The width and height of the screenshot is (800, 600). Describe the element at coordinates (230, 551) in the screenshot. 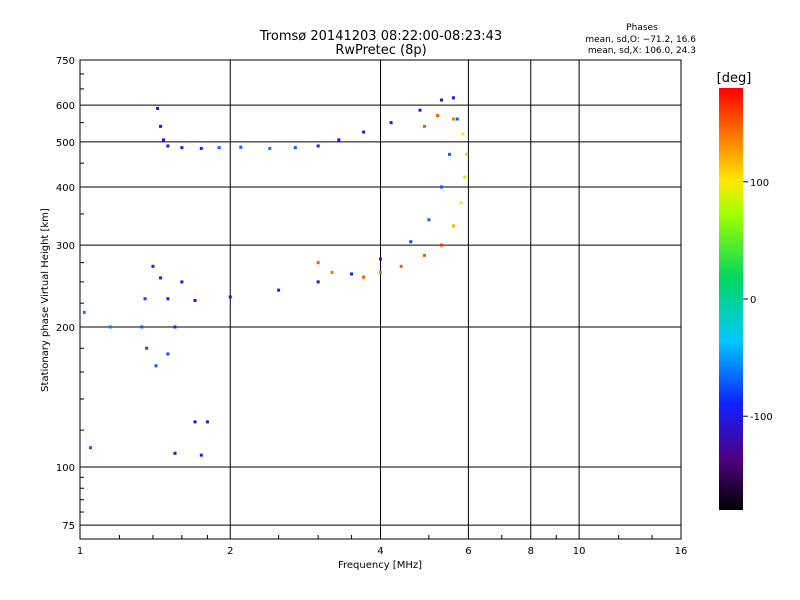

I see `x-tick-label: 2` at that location.